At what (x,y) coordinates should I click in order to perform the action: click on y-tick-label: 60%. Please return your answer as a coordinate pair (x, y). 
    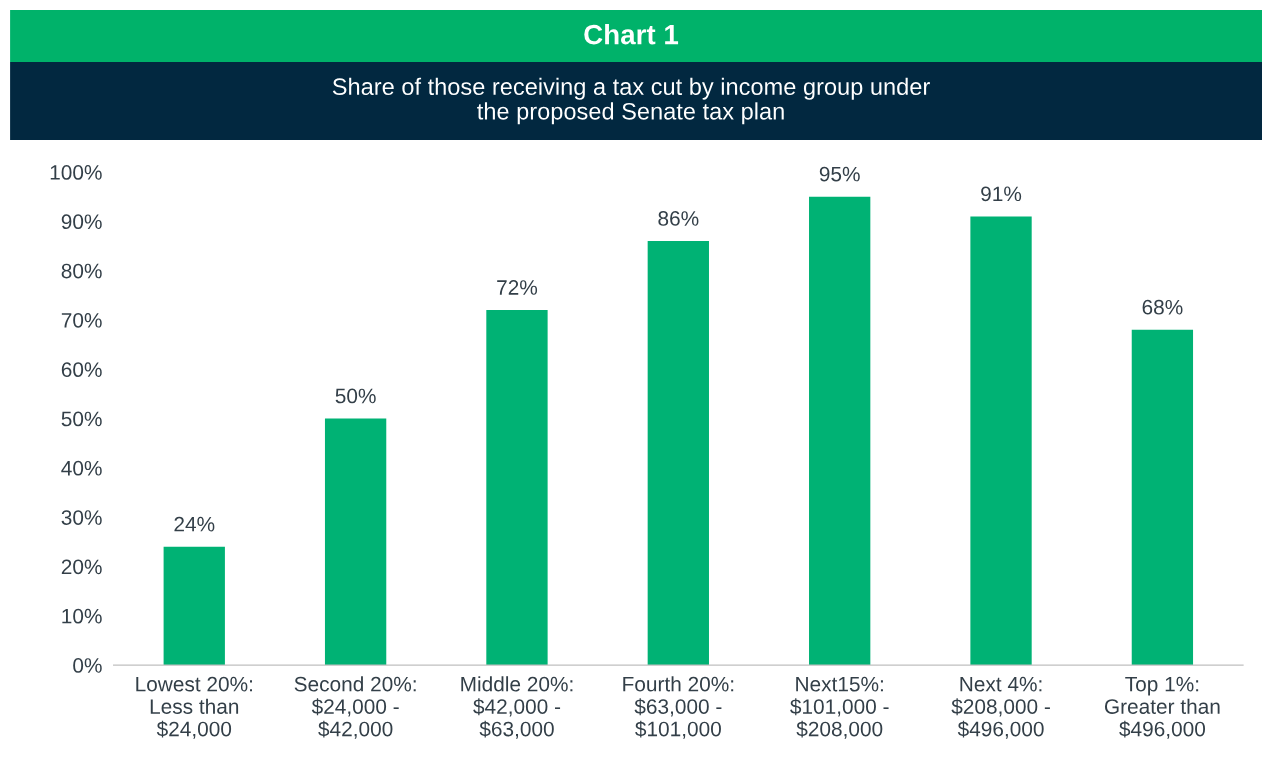
    Looking at the image, I should click on (81, 370).